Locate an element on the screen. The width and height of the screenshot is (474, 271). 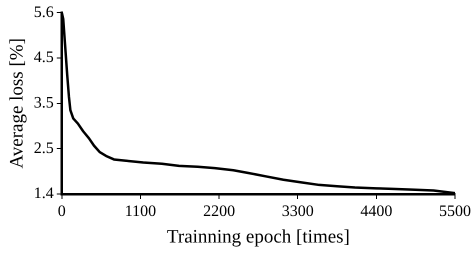
y-tick-label: 5.6 is located at coordinates (44, 12).